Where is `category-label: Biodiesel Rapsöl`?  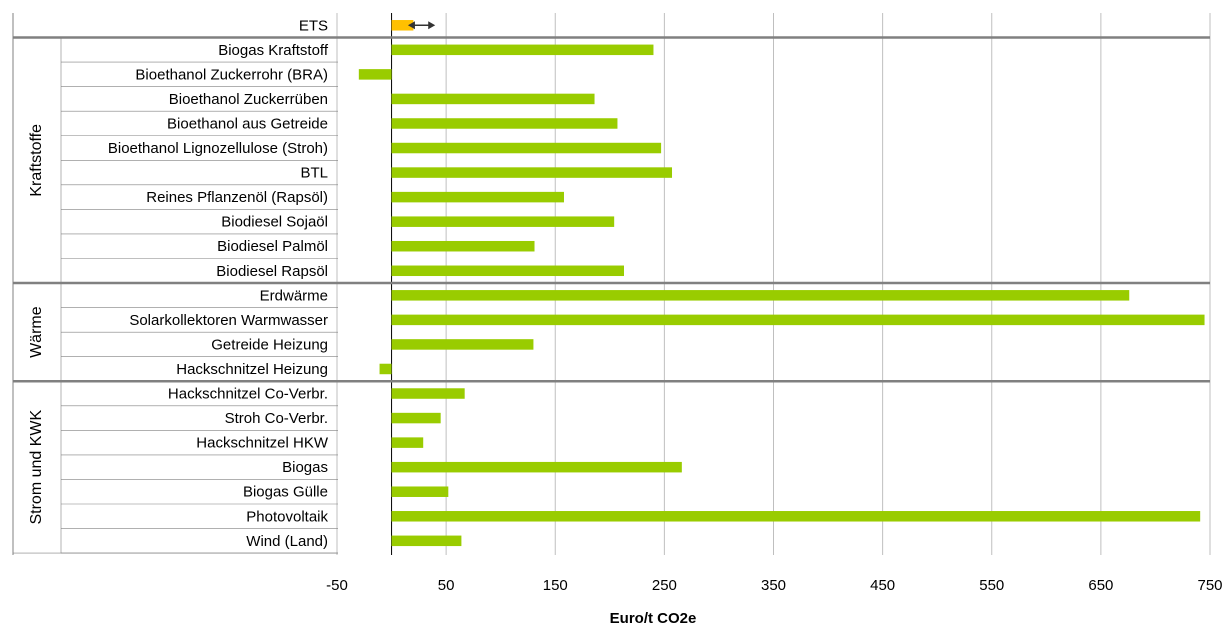 category-label: Biodiesel Rapsöl is located at coordinates (272, 271).